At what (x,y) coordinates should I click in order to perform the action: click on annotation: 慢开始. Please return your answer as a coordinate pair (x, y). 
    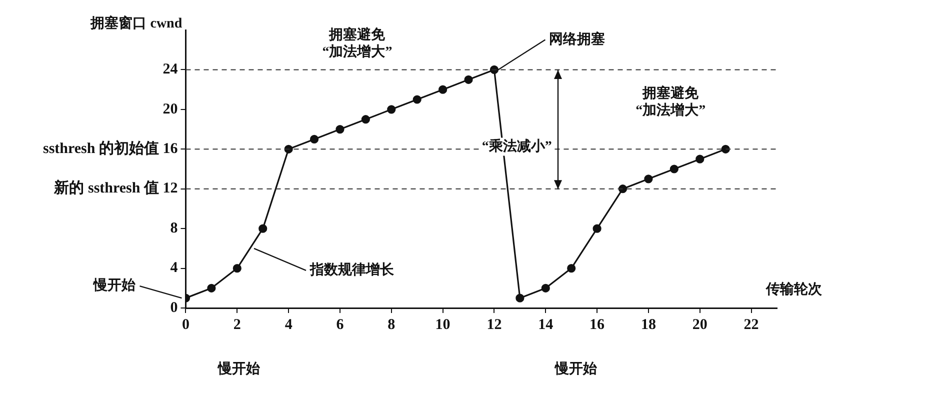
    Looking at the image, I should click on (114, 286).